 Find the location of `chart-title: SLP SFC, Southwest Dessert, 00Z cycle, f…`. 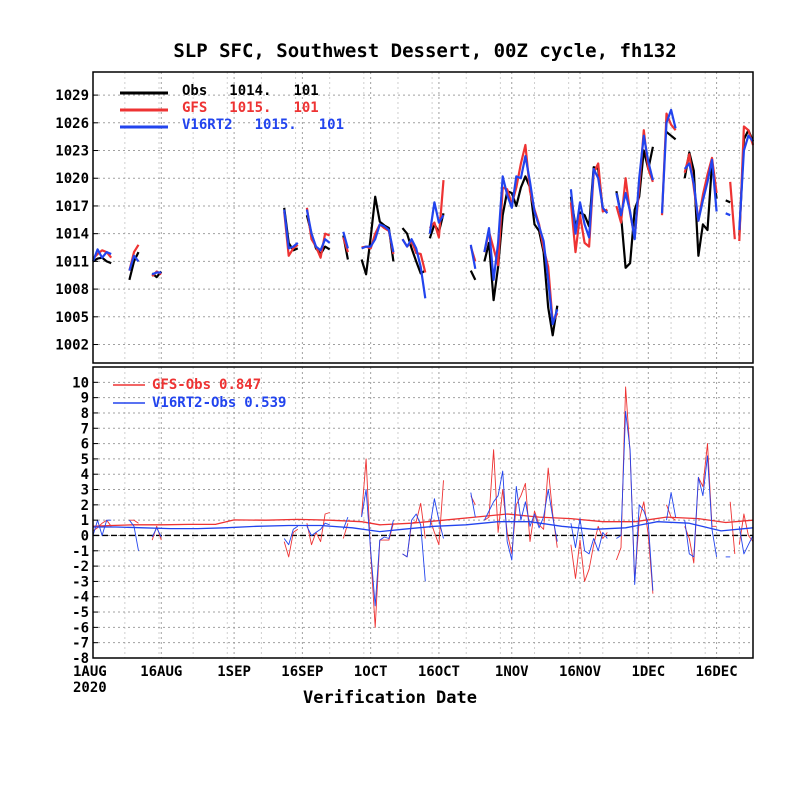

chart-title: SLP SFC, Southwest Dessert, 00Z cycle, f… is located at coordinates (424, 51).